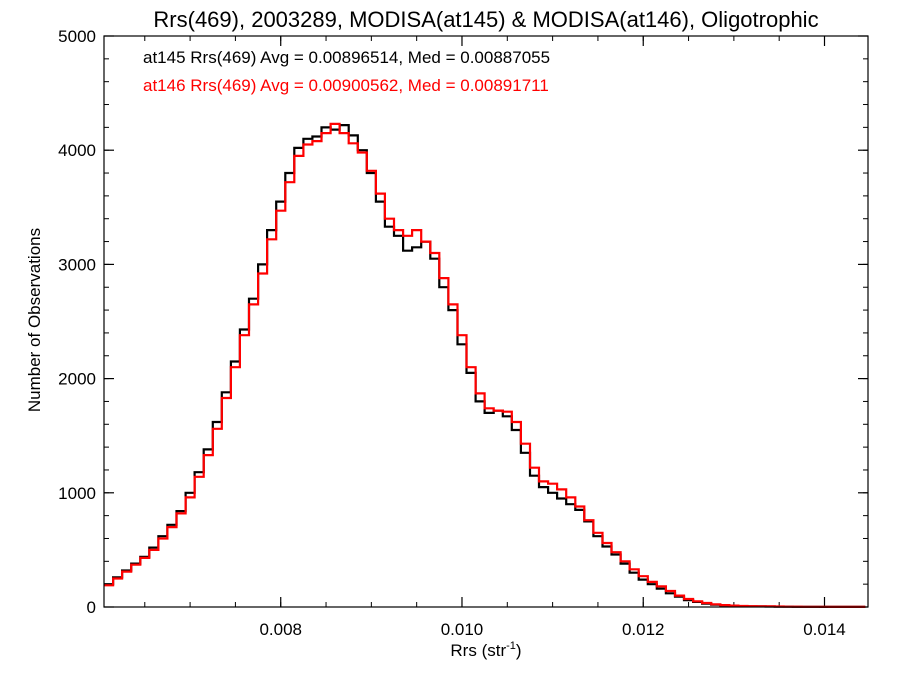  What do you see at coordinates (77, 493) in the screenshot?
I see `y-tick-label: 1000` at bounding box center [77, 493].